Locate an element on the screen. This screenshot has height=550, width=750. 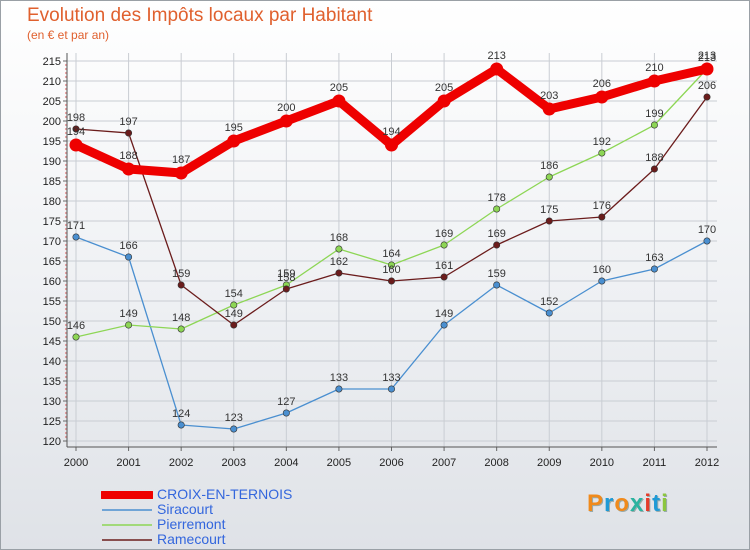
data-label-pierremont-2002: 148 is located at coordinates (181, 318).